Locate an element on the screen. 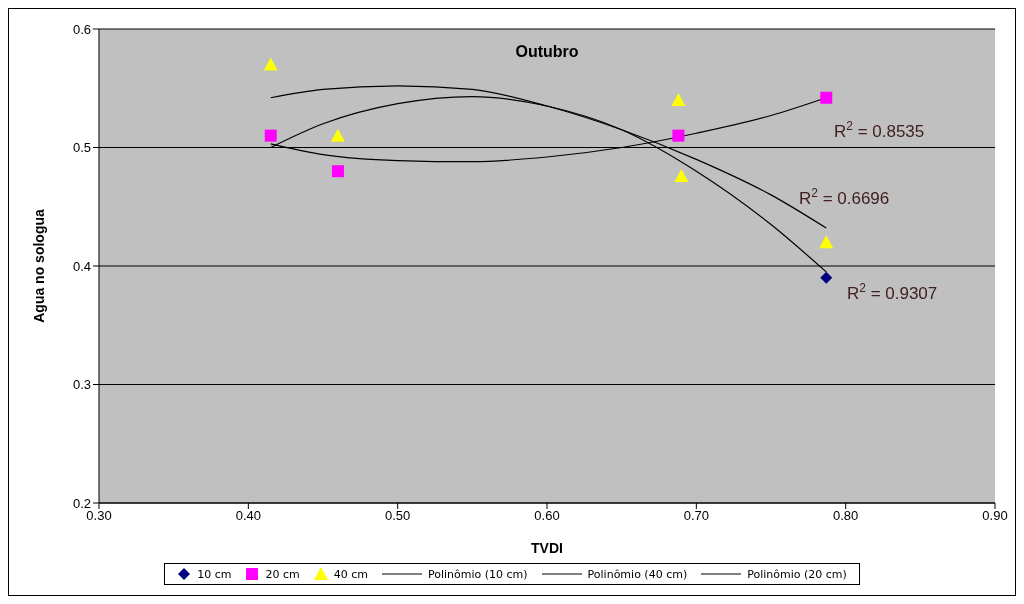 This screenshot has width=1024, height=604. legend-label: 20 cm is located at coordinates (282, 574).